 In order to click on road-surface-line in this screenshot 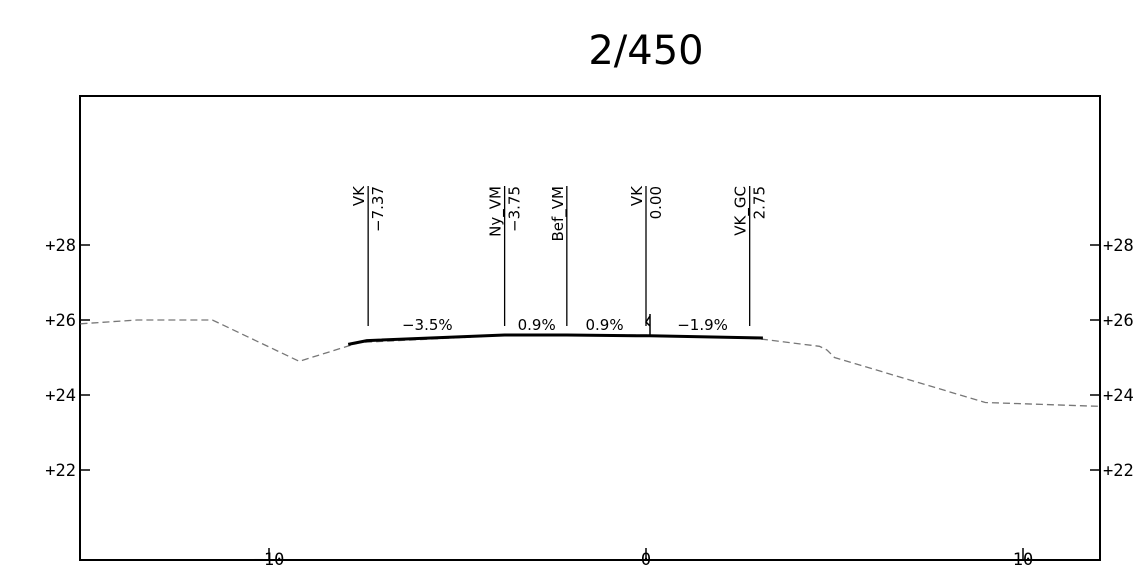, I will do `click(555, 339)`.